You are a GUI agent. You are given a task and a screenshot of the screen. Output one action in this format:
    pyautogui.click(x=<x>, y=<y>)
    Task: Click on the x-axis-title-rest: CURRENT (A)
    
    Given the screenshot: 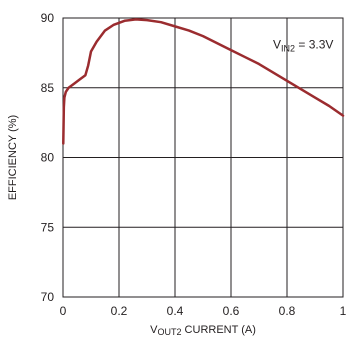 What is the action you would take?
    pyautogui.click(x=219, y=330)
    